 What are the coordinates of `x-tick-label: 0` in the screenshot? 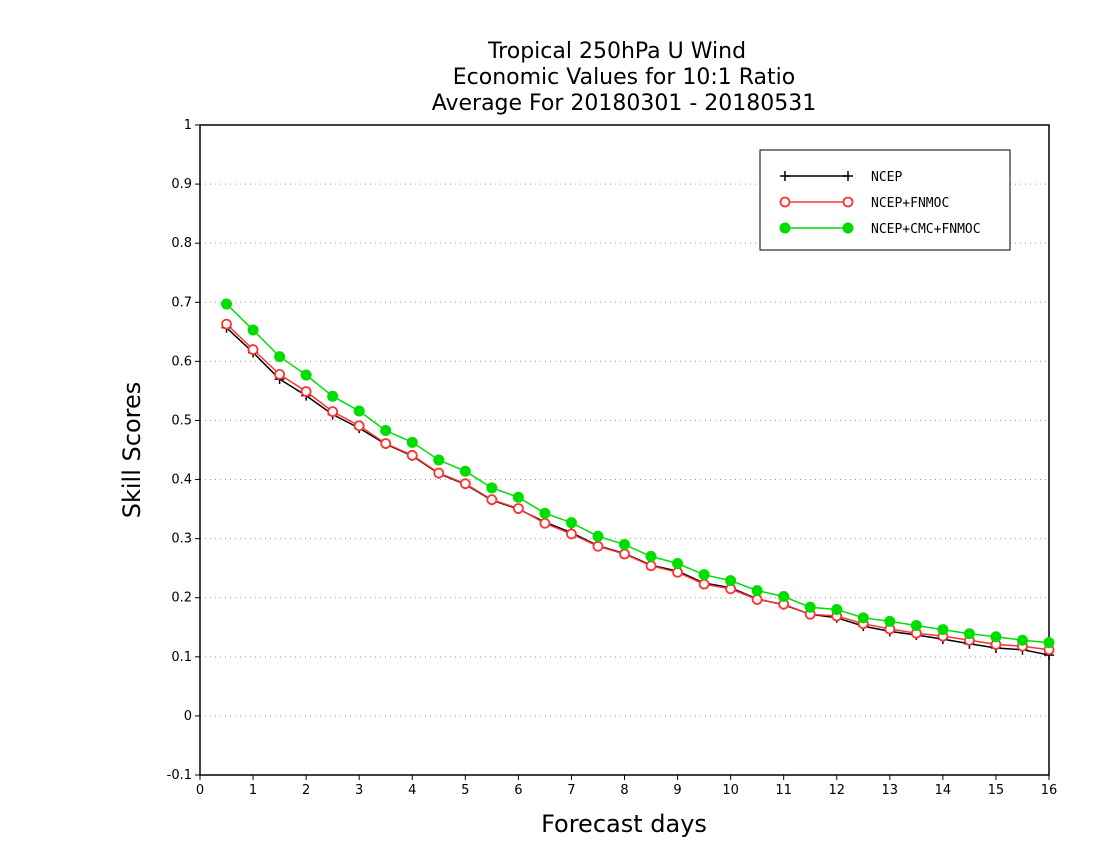 It's located at (200, 790).